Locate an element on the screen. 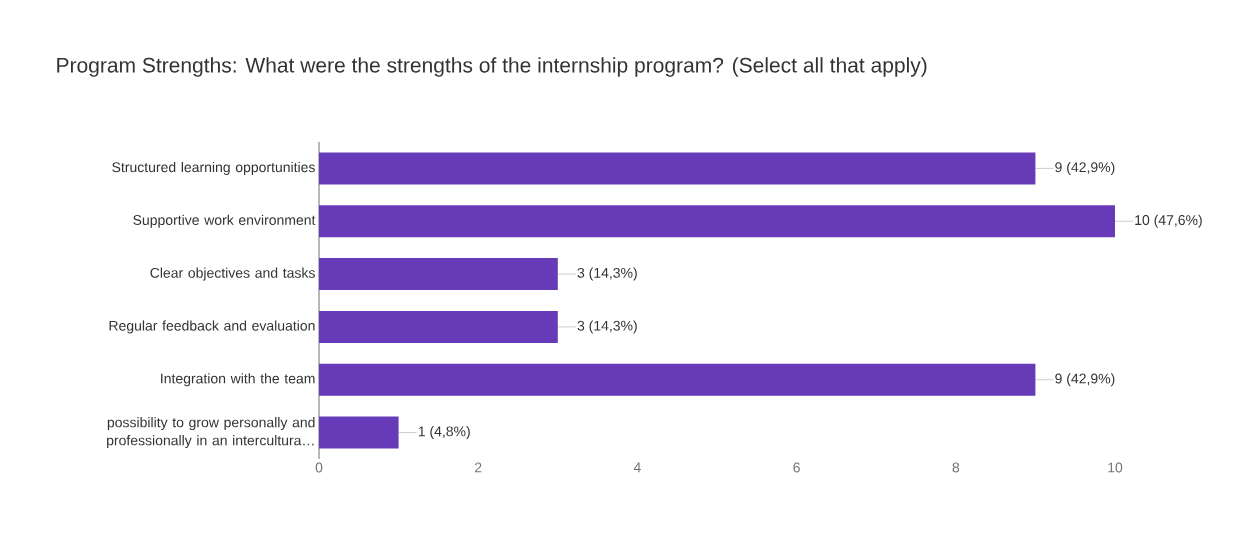  y-tick-label: Supportive work environment is located at coordinates (224, 221).